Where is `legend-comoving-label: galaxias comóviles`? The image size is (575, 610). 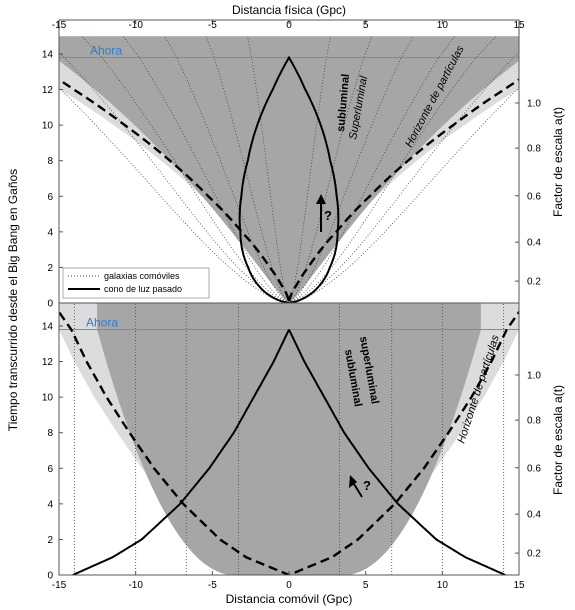 legend-comoving-label: galaxias comóviles is located at coordinates (142, 276).